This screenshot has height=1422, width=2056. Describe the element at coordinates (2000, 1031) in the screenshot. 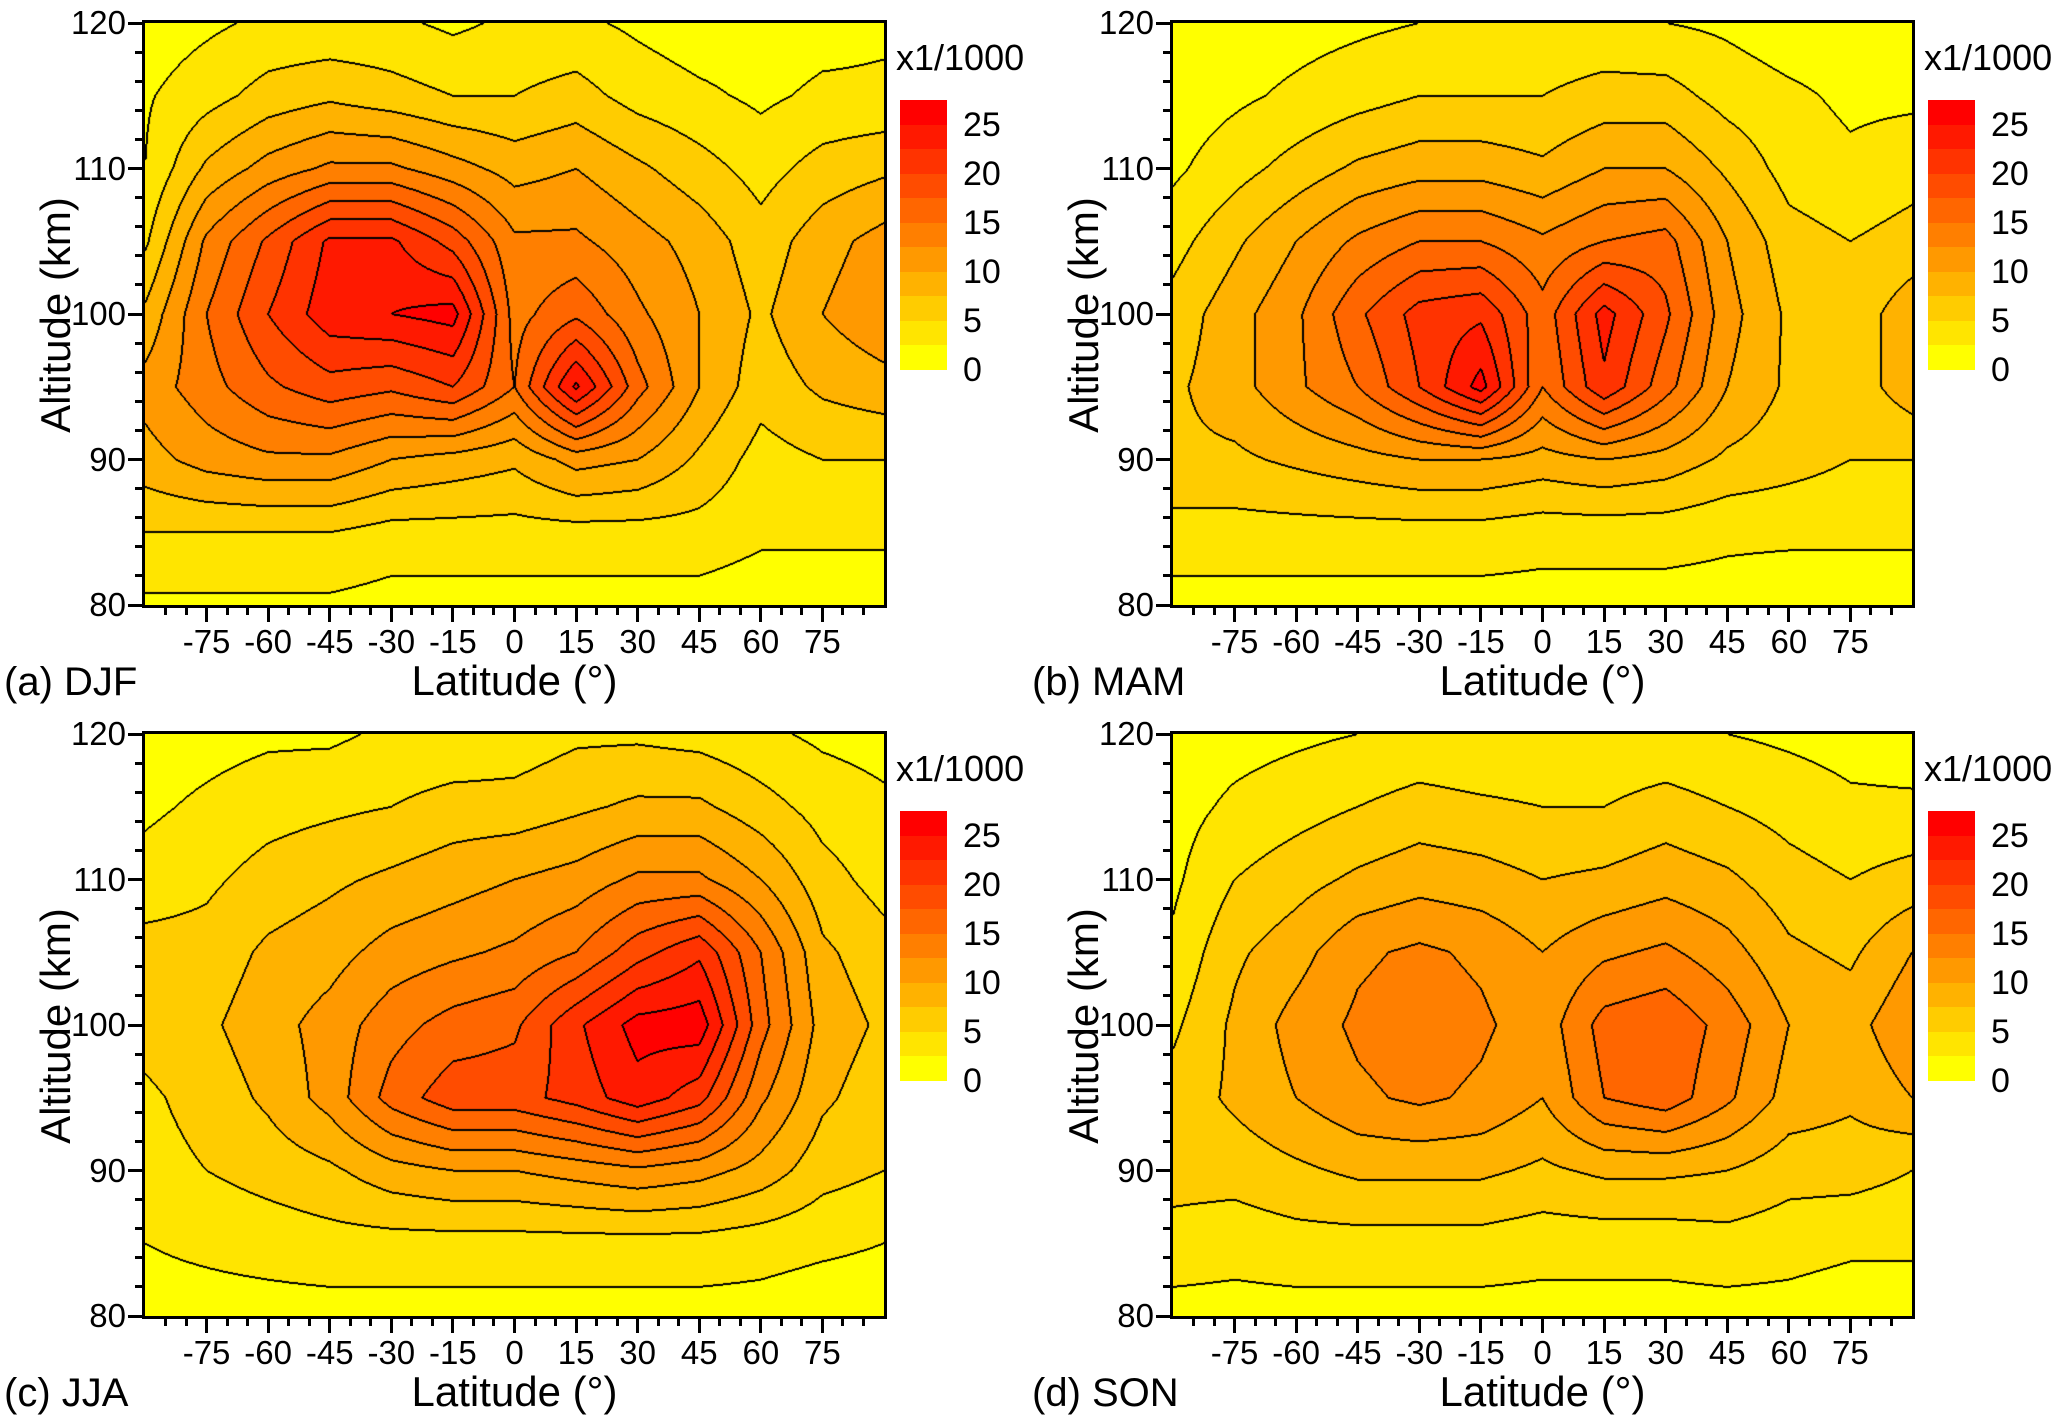

I see `colorbar-tick-label: 5` at that location.